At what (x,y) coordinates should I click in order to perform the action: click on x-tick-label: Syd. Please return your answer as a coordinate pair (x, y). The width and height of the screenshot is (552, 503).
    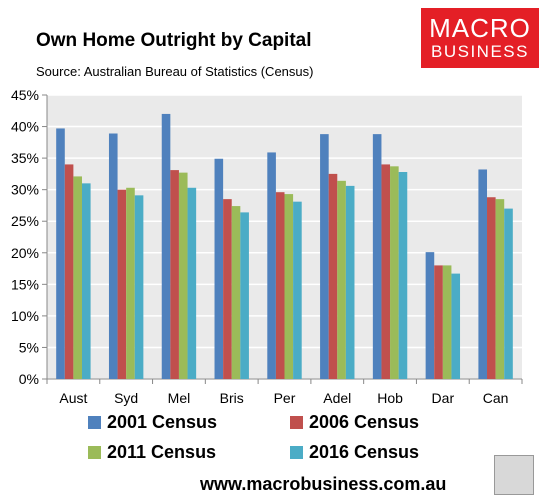
    Looking at the image, I should click on (126, 398).